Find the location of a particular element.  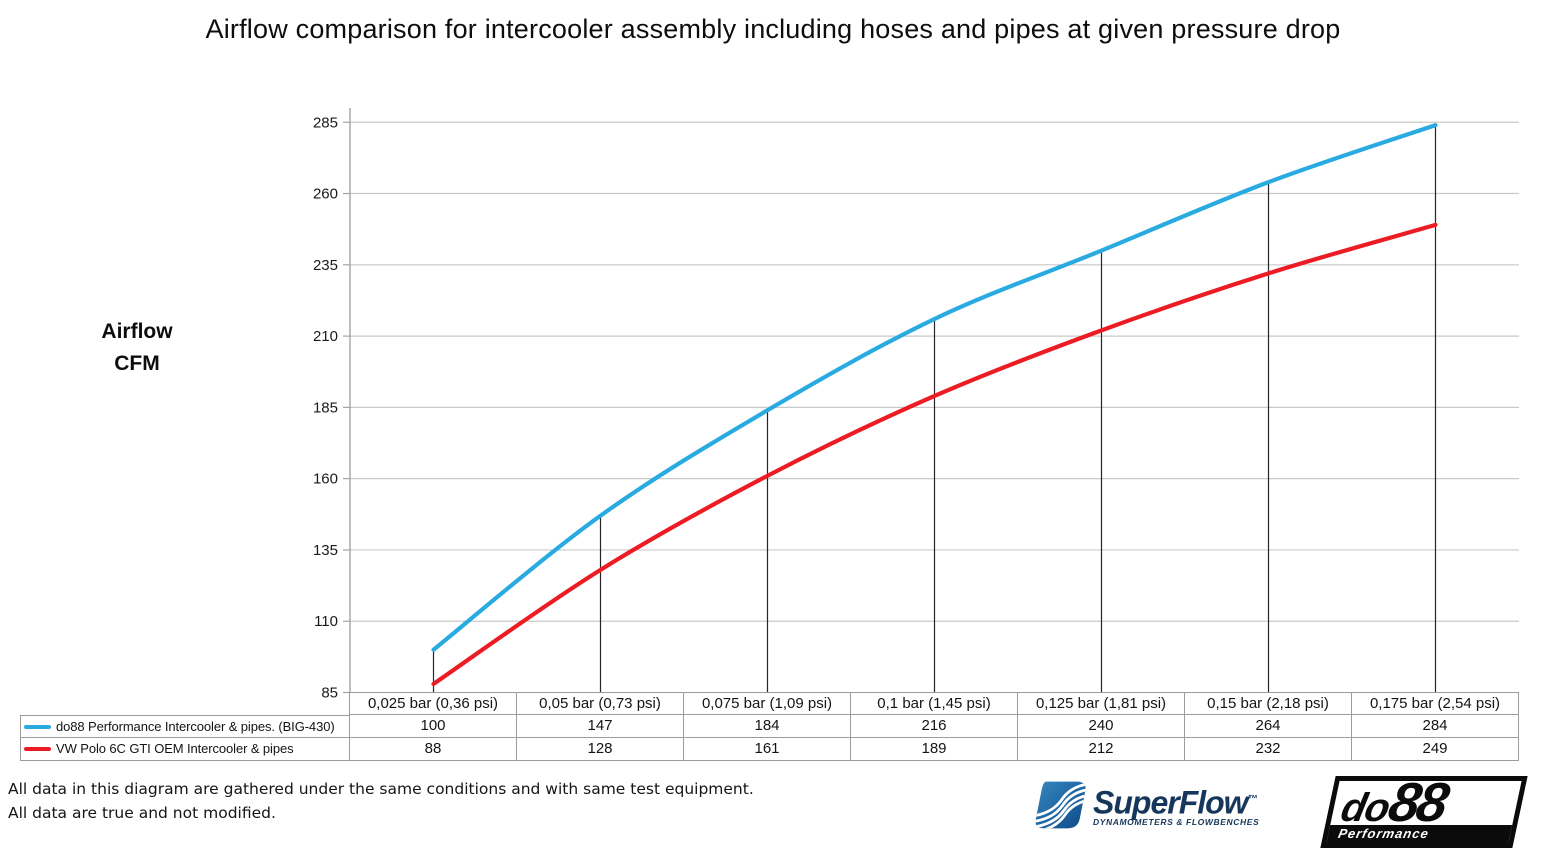

table-corner-blank is located at coordinates (185, 703).